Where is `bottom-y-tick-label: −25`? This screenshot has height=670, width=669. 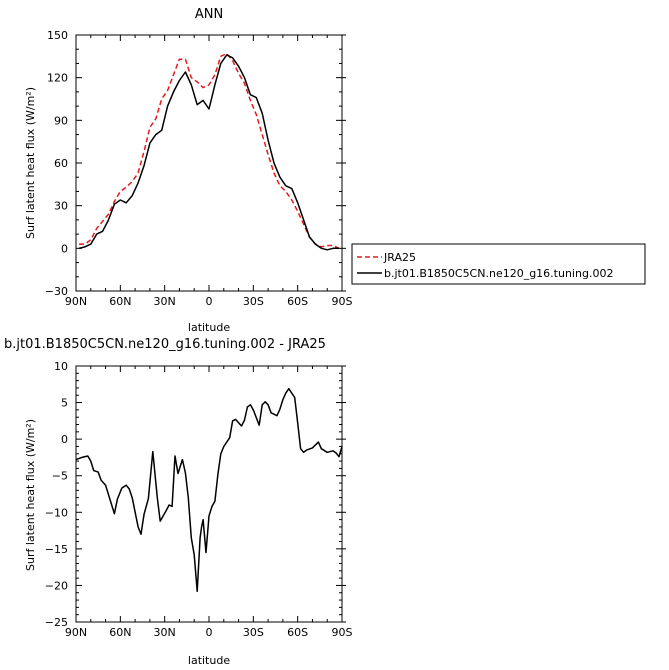 bottom-y-tick-label: −25 is located at coordinates (56, 622).